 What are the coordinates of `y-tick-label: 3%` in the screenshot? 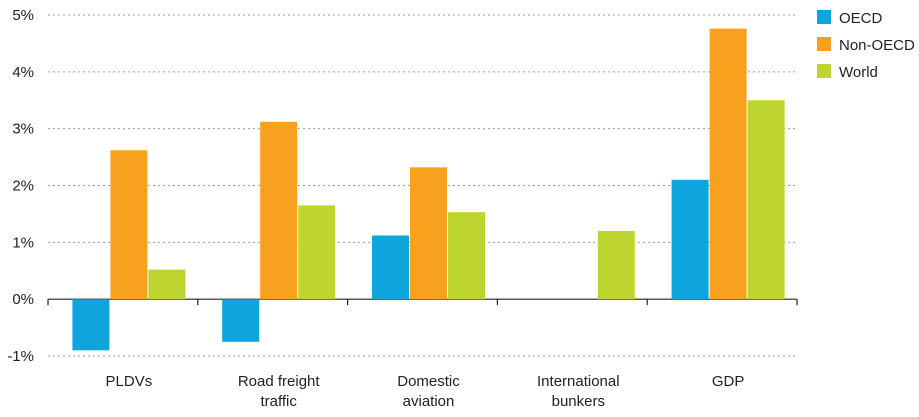 It's located at (23, 129).